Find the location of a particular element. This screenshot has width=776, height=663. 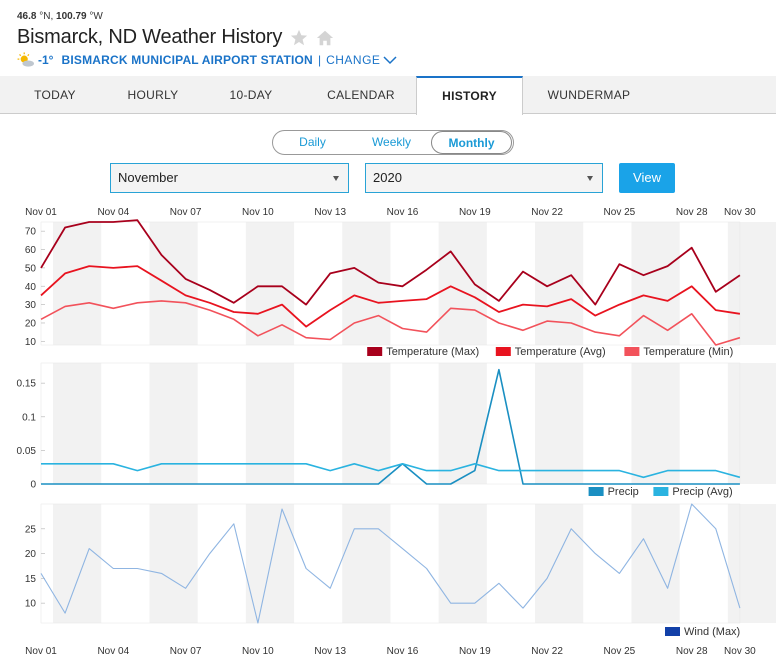

x-tick-label-top: Nov 25 is located at coordinates (620, 212).